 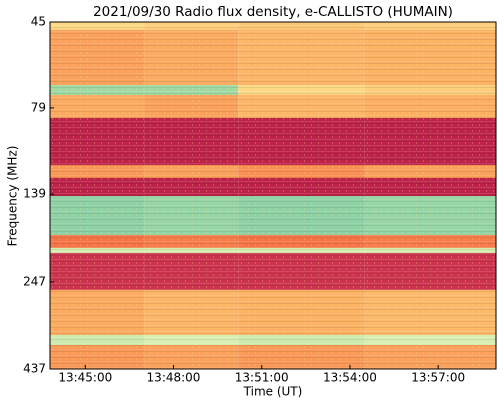 What do you see at coordinates (34, 281) in the screenshot?
I see `y-tick-label: 247` at bounding box center [34, 281].